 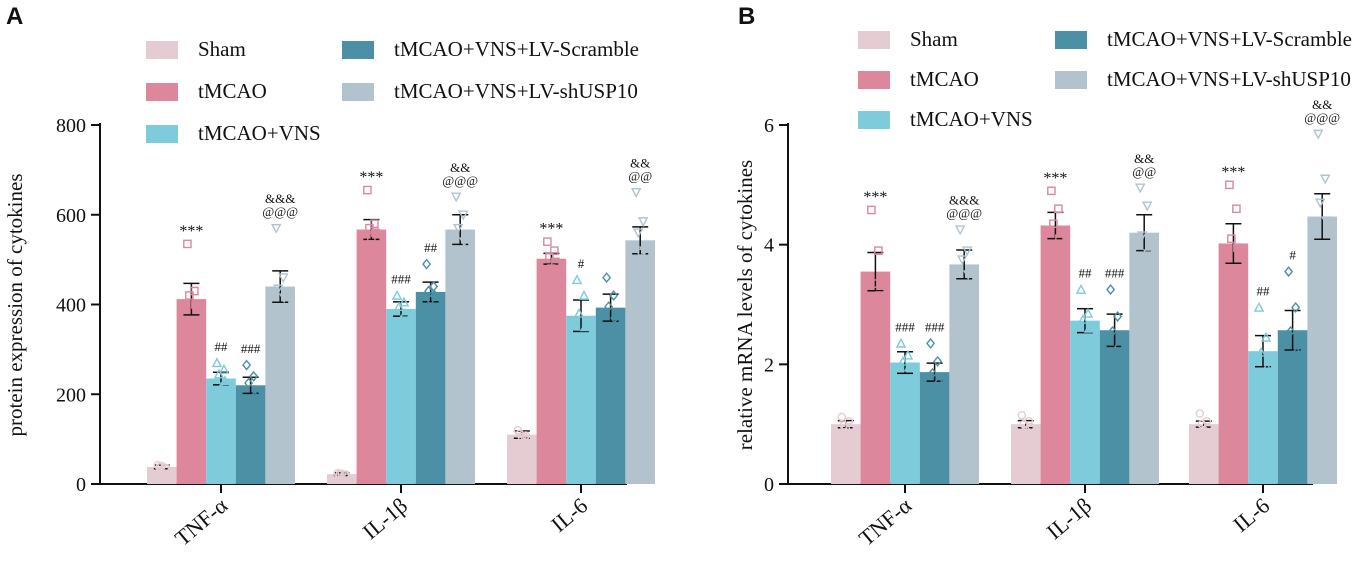 What do you see at coordinates (640, 175) in the screenshot?
I see `significance-label: @@` at bounding box center [640, 175].